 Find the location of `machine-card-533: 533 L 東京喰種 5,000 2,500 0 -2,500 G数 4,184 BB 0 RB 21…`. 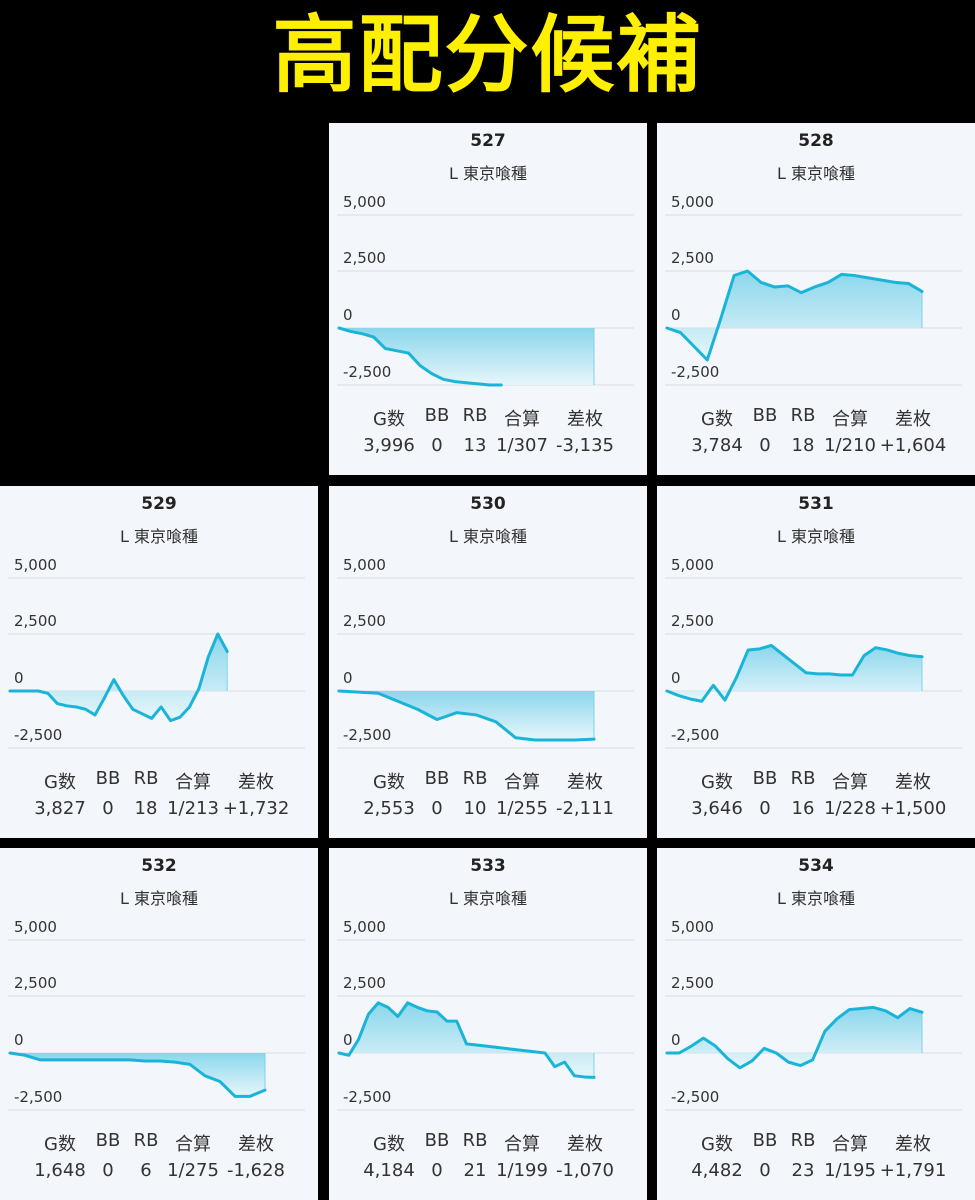

machine-card-533: 533 L 東京喰種 5,000 2,500 0 -2,500 G数 4,184 BB 0 RB 21… is located at coordinates (488, 1024).